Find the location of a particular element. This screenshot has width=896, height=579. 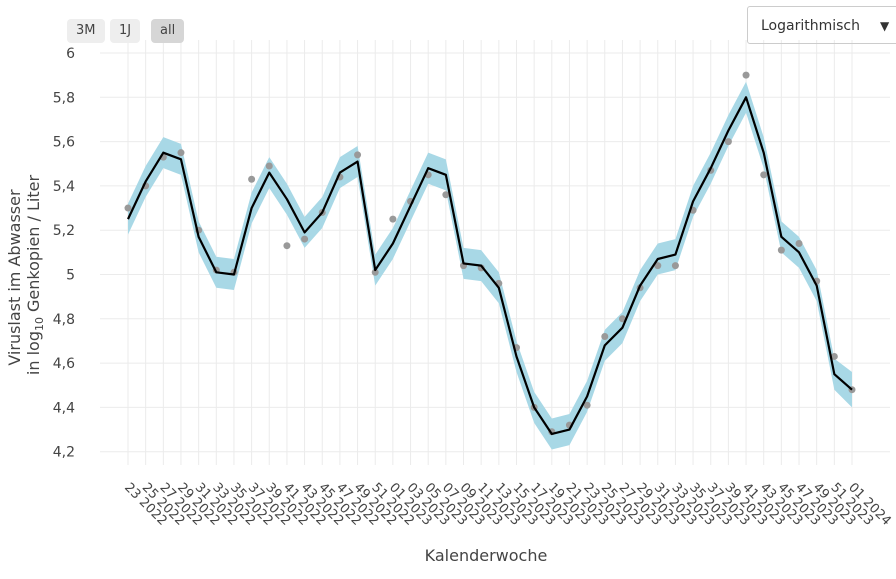

dropdown-text: Logarithmisch is located at coordinates (810, 26).